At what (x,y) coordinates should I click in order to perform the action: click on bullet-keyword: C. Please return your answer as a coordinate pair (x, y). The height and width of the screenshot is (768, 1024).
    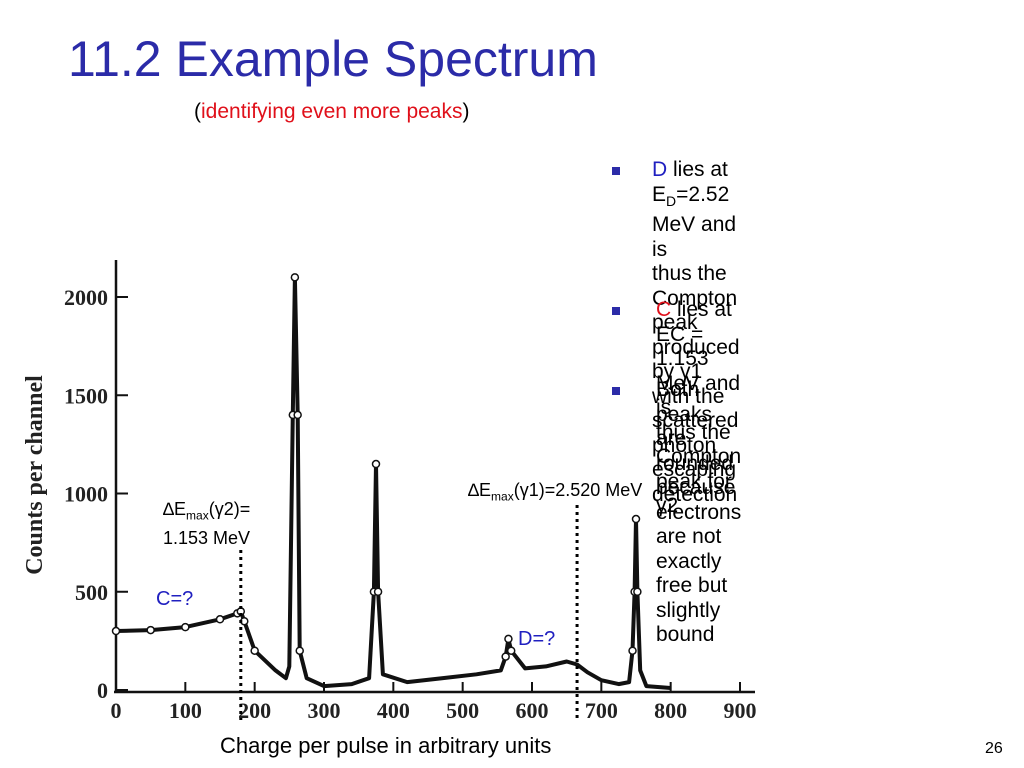
    Looking at the image, I should click on (664, 309).